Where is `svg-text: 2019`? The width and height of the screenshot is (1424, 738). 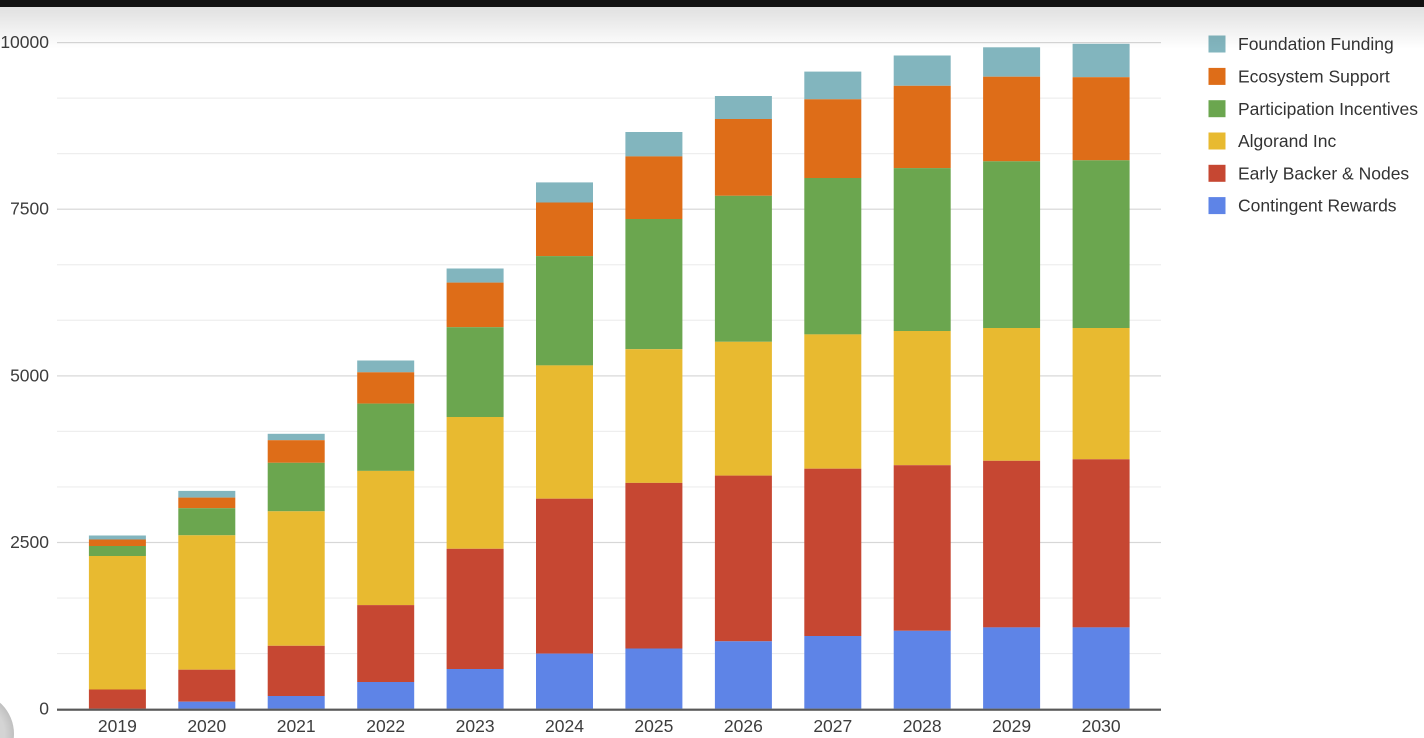 svg-text: 2019 is located at coordinates (117, 726).